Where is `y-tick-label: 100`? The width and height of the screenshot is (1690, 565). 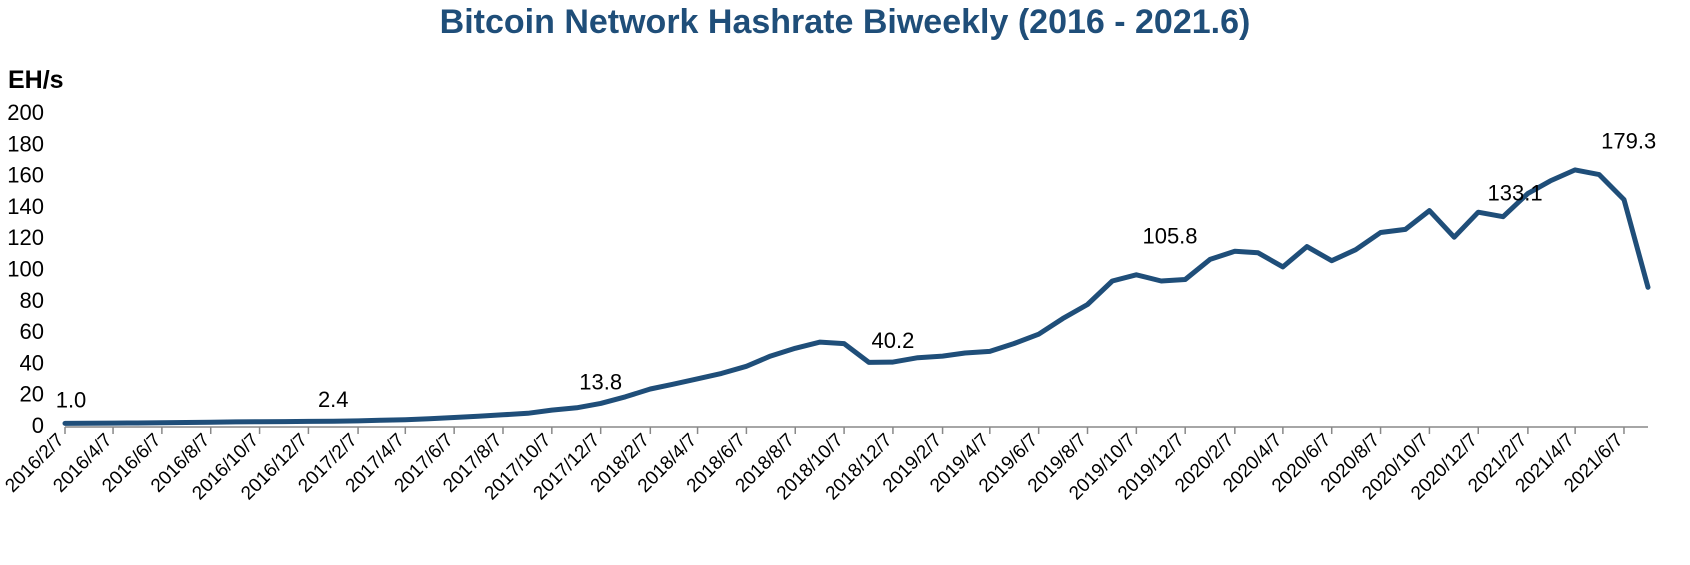
y-tick-label: 100 is located at coordinates (25, 269).